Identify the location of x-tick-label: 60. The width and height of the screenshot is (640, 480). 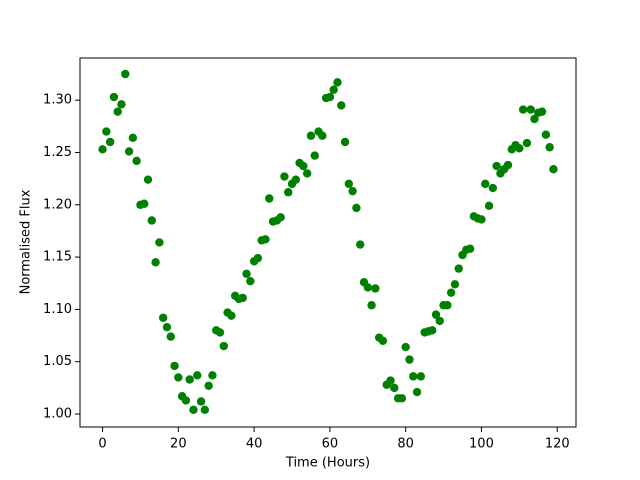
(330, 444).